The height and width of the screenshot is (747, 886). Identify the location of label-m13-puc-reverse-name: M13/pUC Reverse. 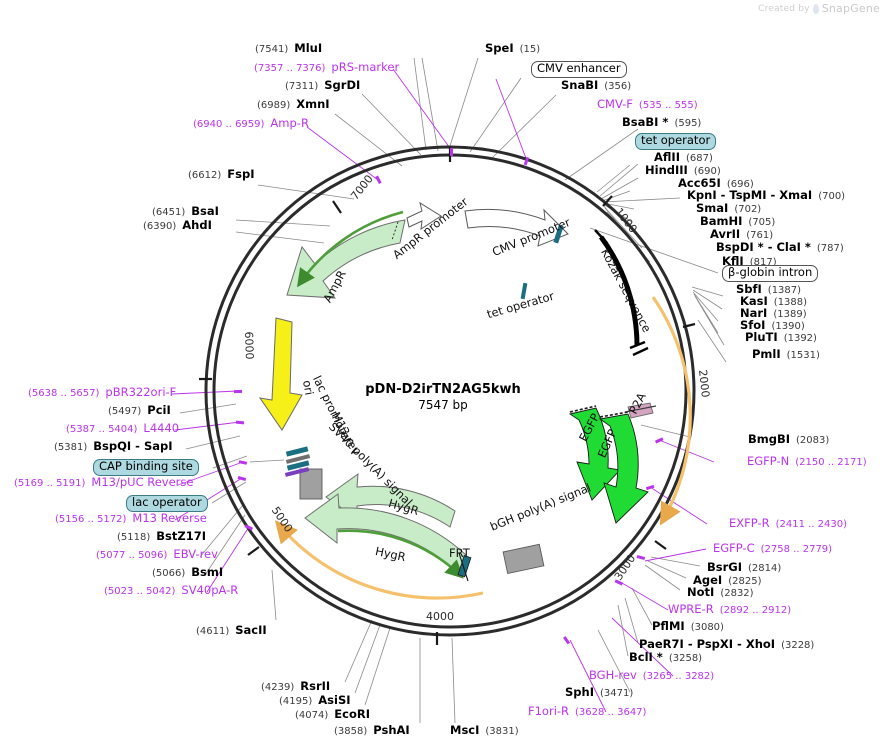
(142, 482).